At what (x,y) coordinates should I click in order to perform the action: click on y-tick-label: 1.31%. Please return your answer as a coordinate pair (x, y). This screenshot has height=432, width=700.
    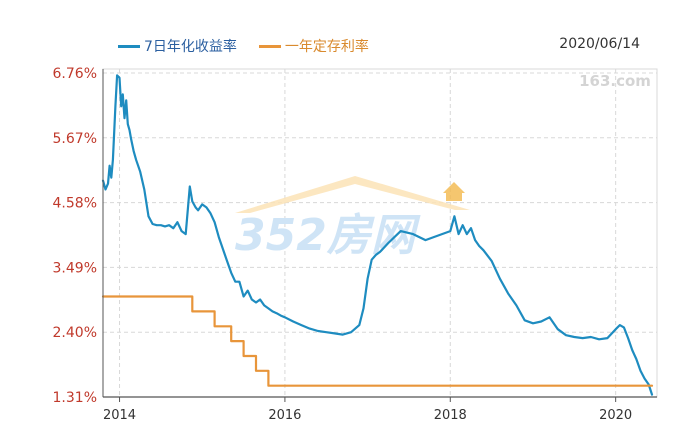
    Looking at the image, I should click on (75, 398).